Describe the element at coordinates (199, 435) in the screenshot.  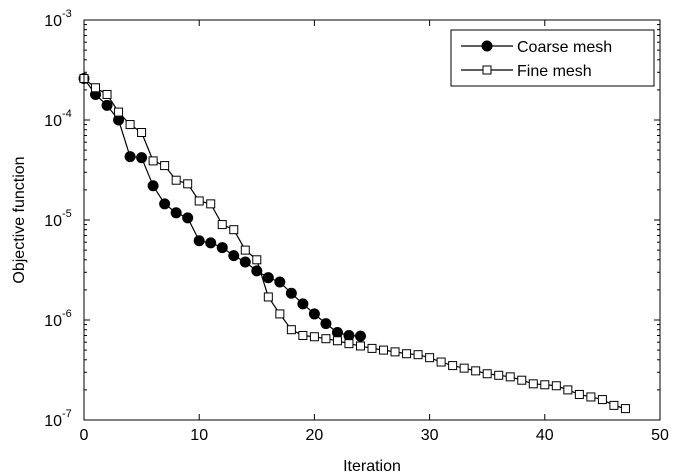
I see `x-tick-label: 10` at that location.